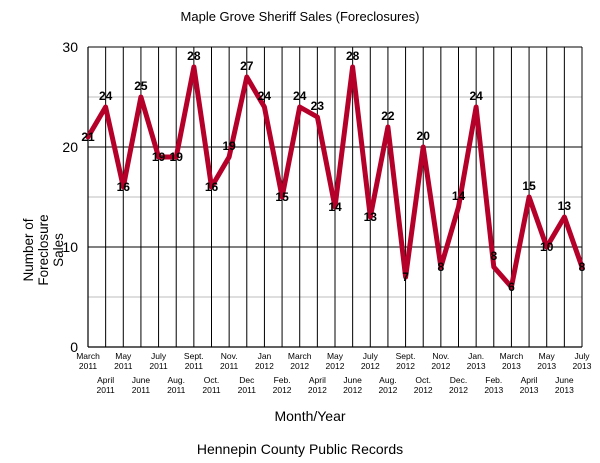  I want to click on x-tick-label: Jan 2012, so click(264, 361).